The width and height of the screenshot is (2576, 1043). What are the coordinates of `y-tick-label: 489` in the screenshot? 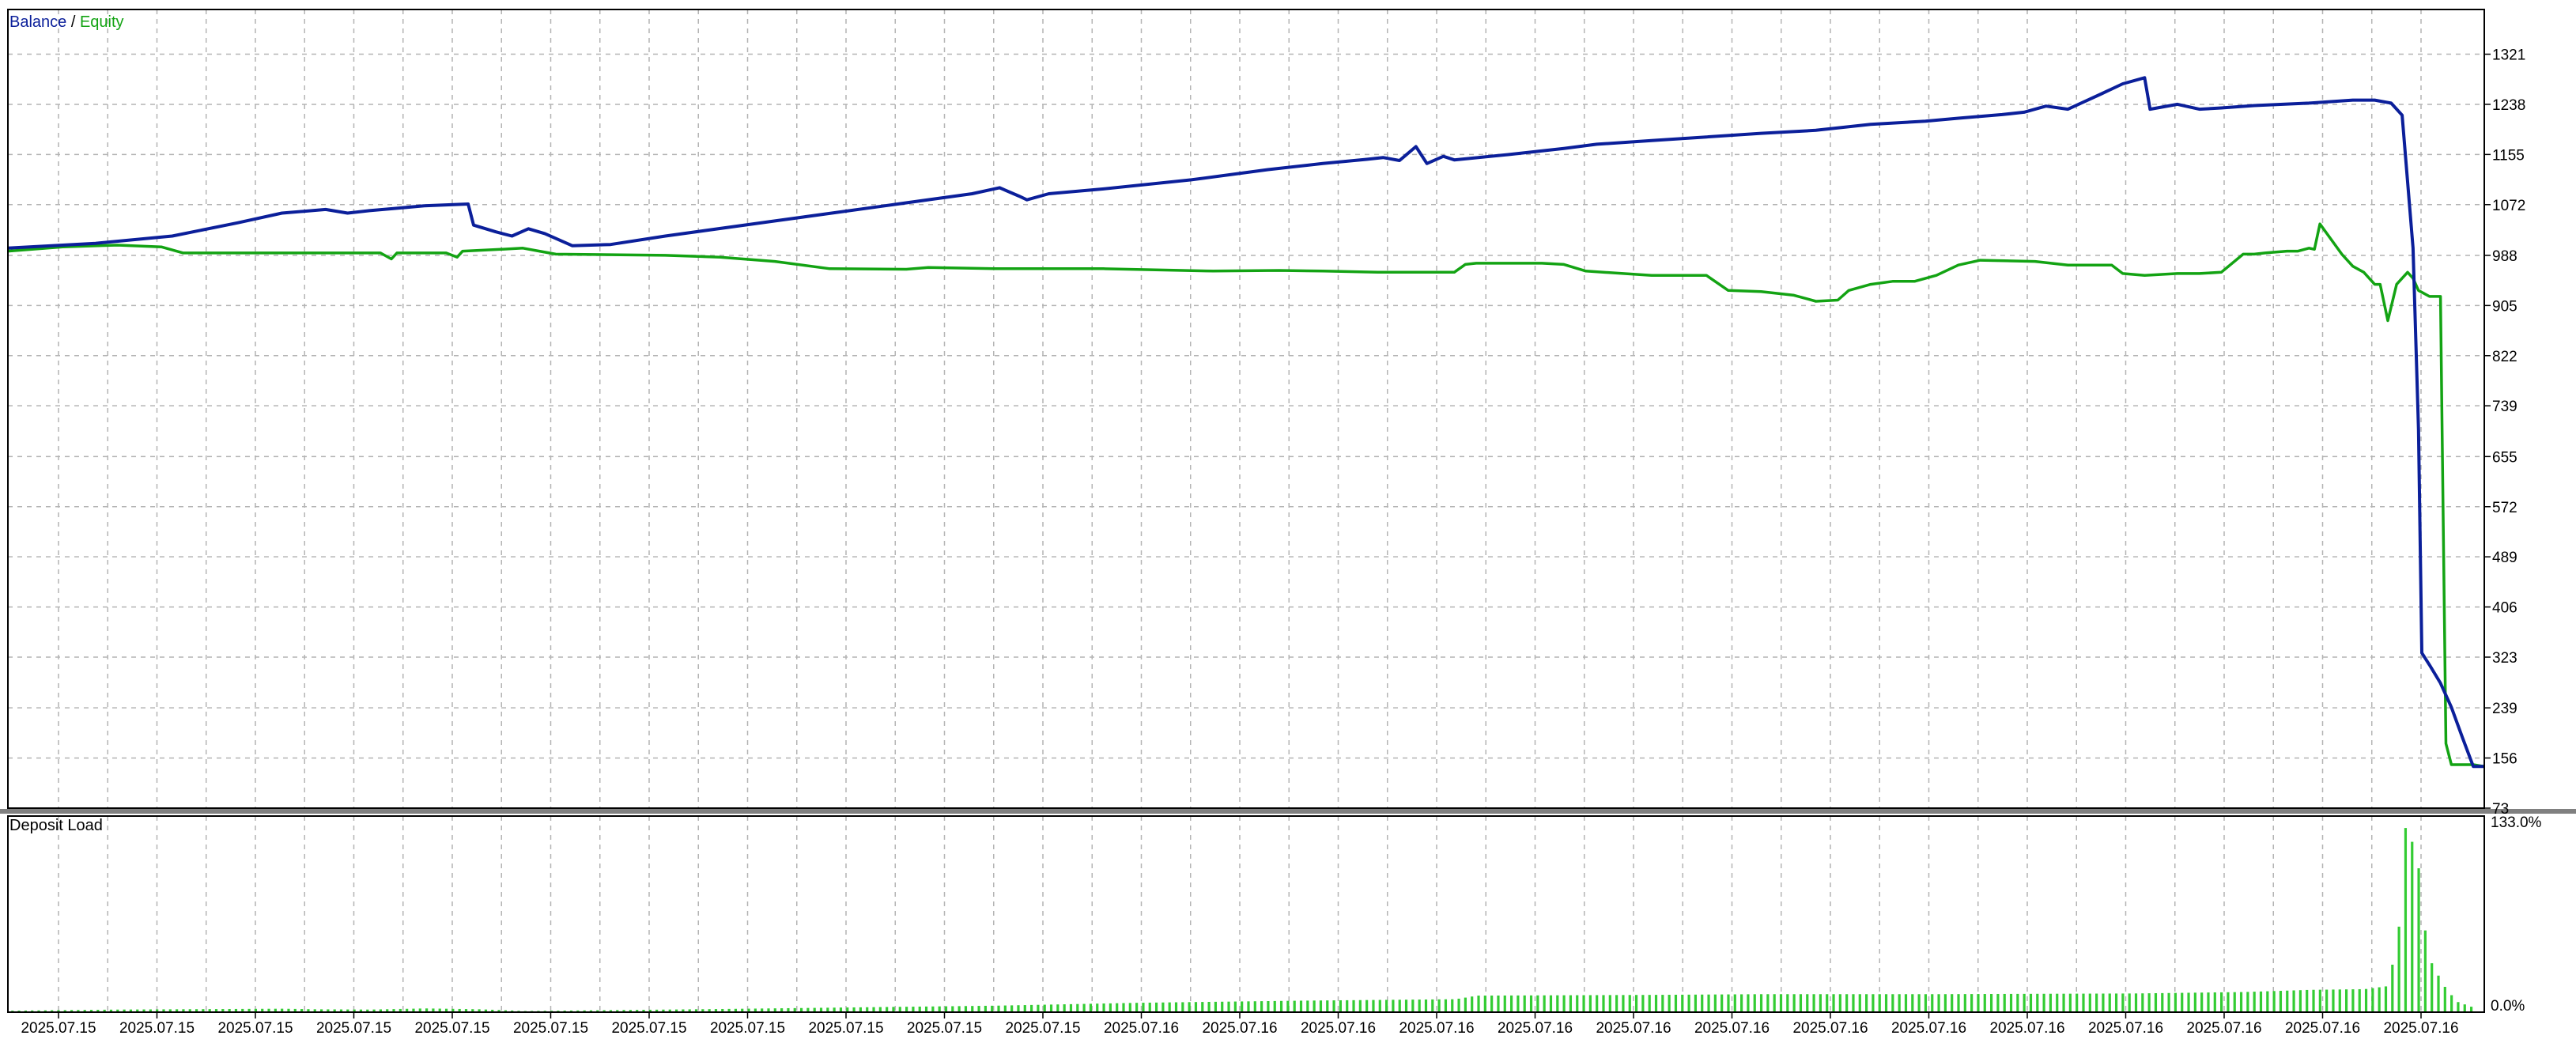 It's located at (2504, 558).